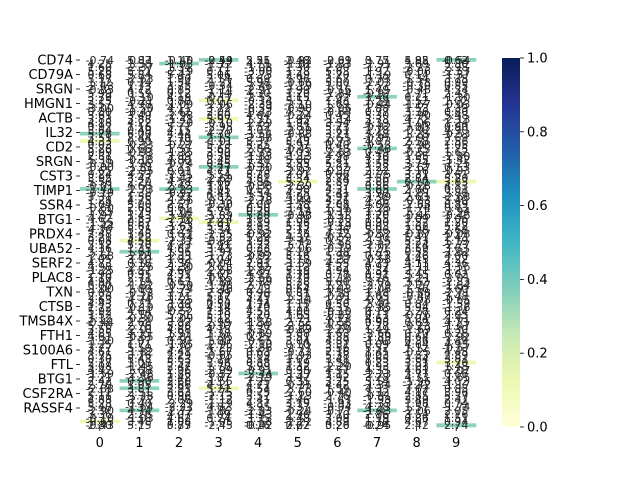  What do you see at coordinates (139, 104) in the screenshot?
I see `cell-annotation: 4.98` at bounding box center [139, 104].